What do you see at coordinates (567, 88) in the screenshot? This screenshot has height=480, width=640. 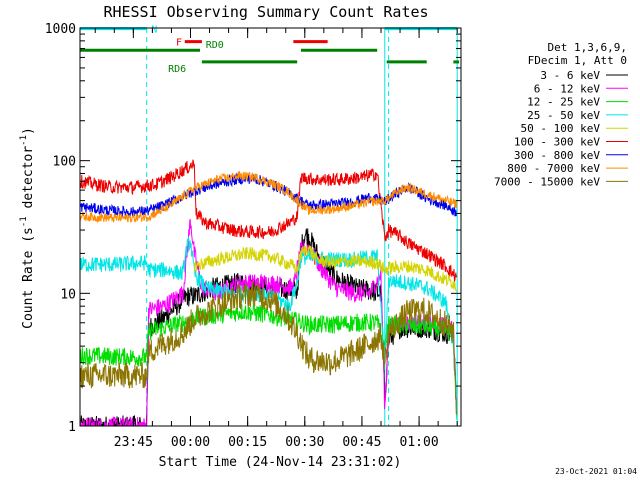 I see `legend-label: 6 - 12 keV` at bounding box center [567, 88].